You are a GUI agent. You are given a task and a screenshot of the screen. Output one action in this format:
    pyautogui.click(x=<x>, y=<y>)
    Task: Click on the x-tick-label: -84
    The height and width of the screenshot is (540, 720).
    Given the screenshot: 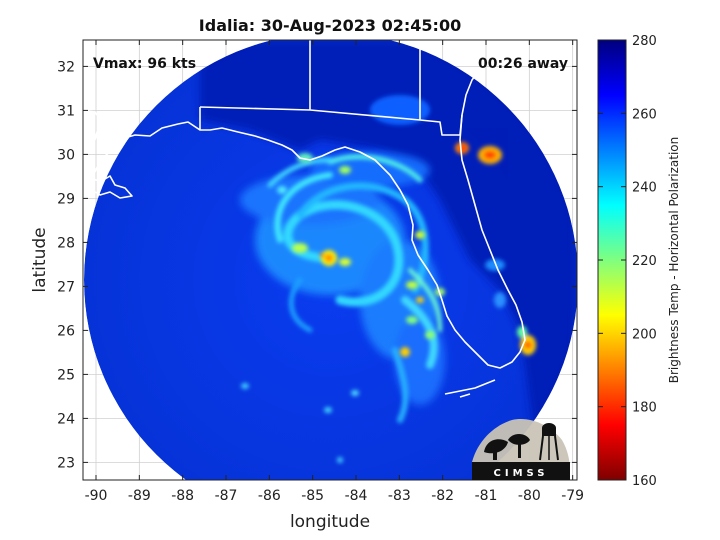 What is the action you would take?
    pyautogui.click(x=356, y=496)
    